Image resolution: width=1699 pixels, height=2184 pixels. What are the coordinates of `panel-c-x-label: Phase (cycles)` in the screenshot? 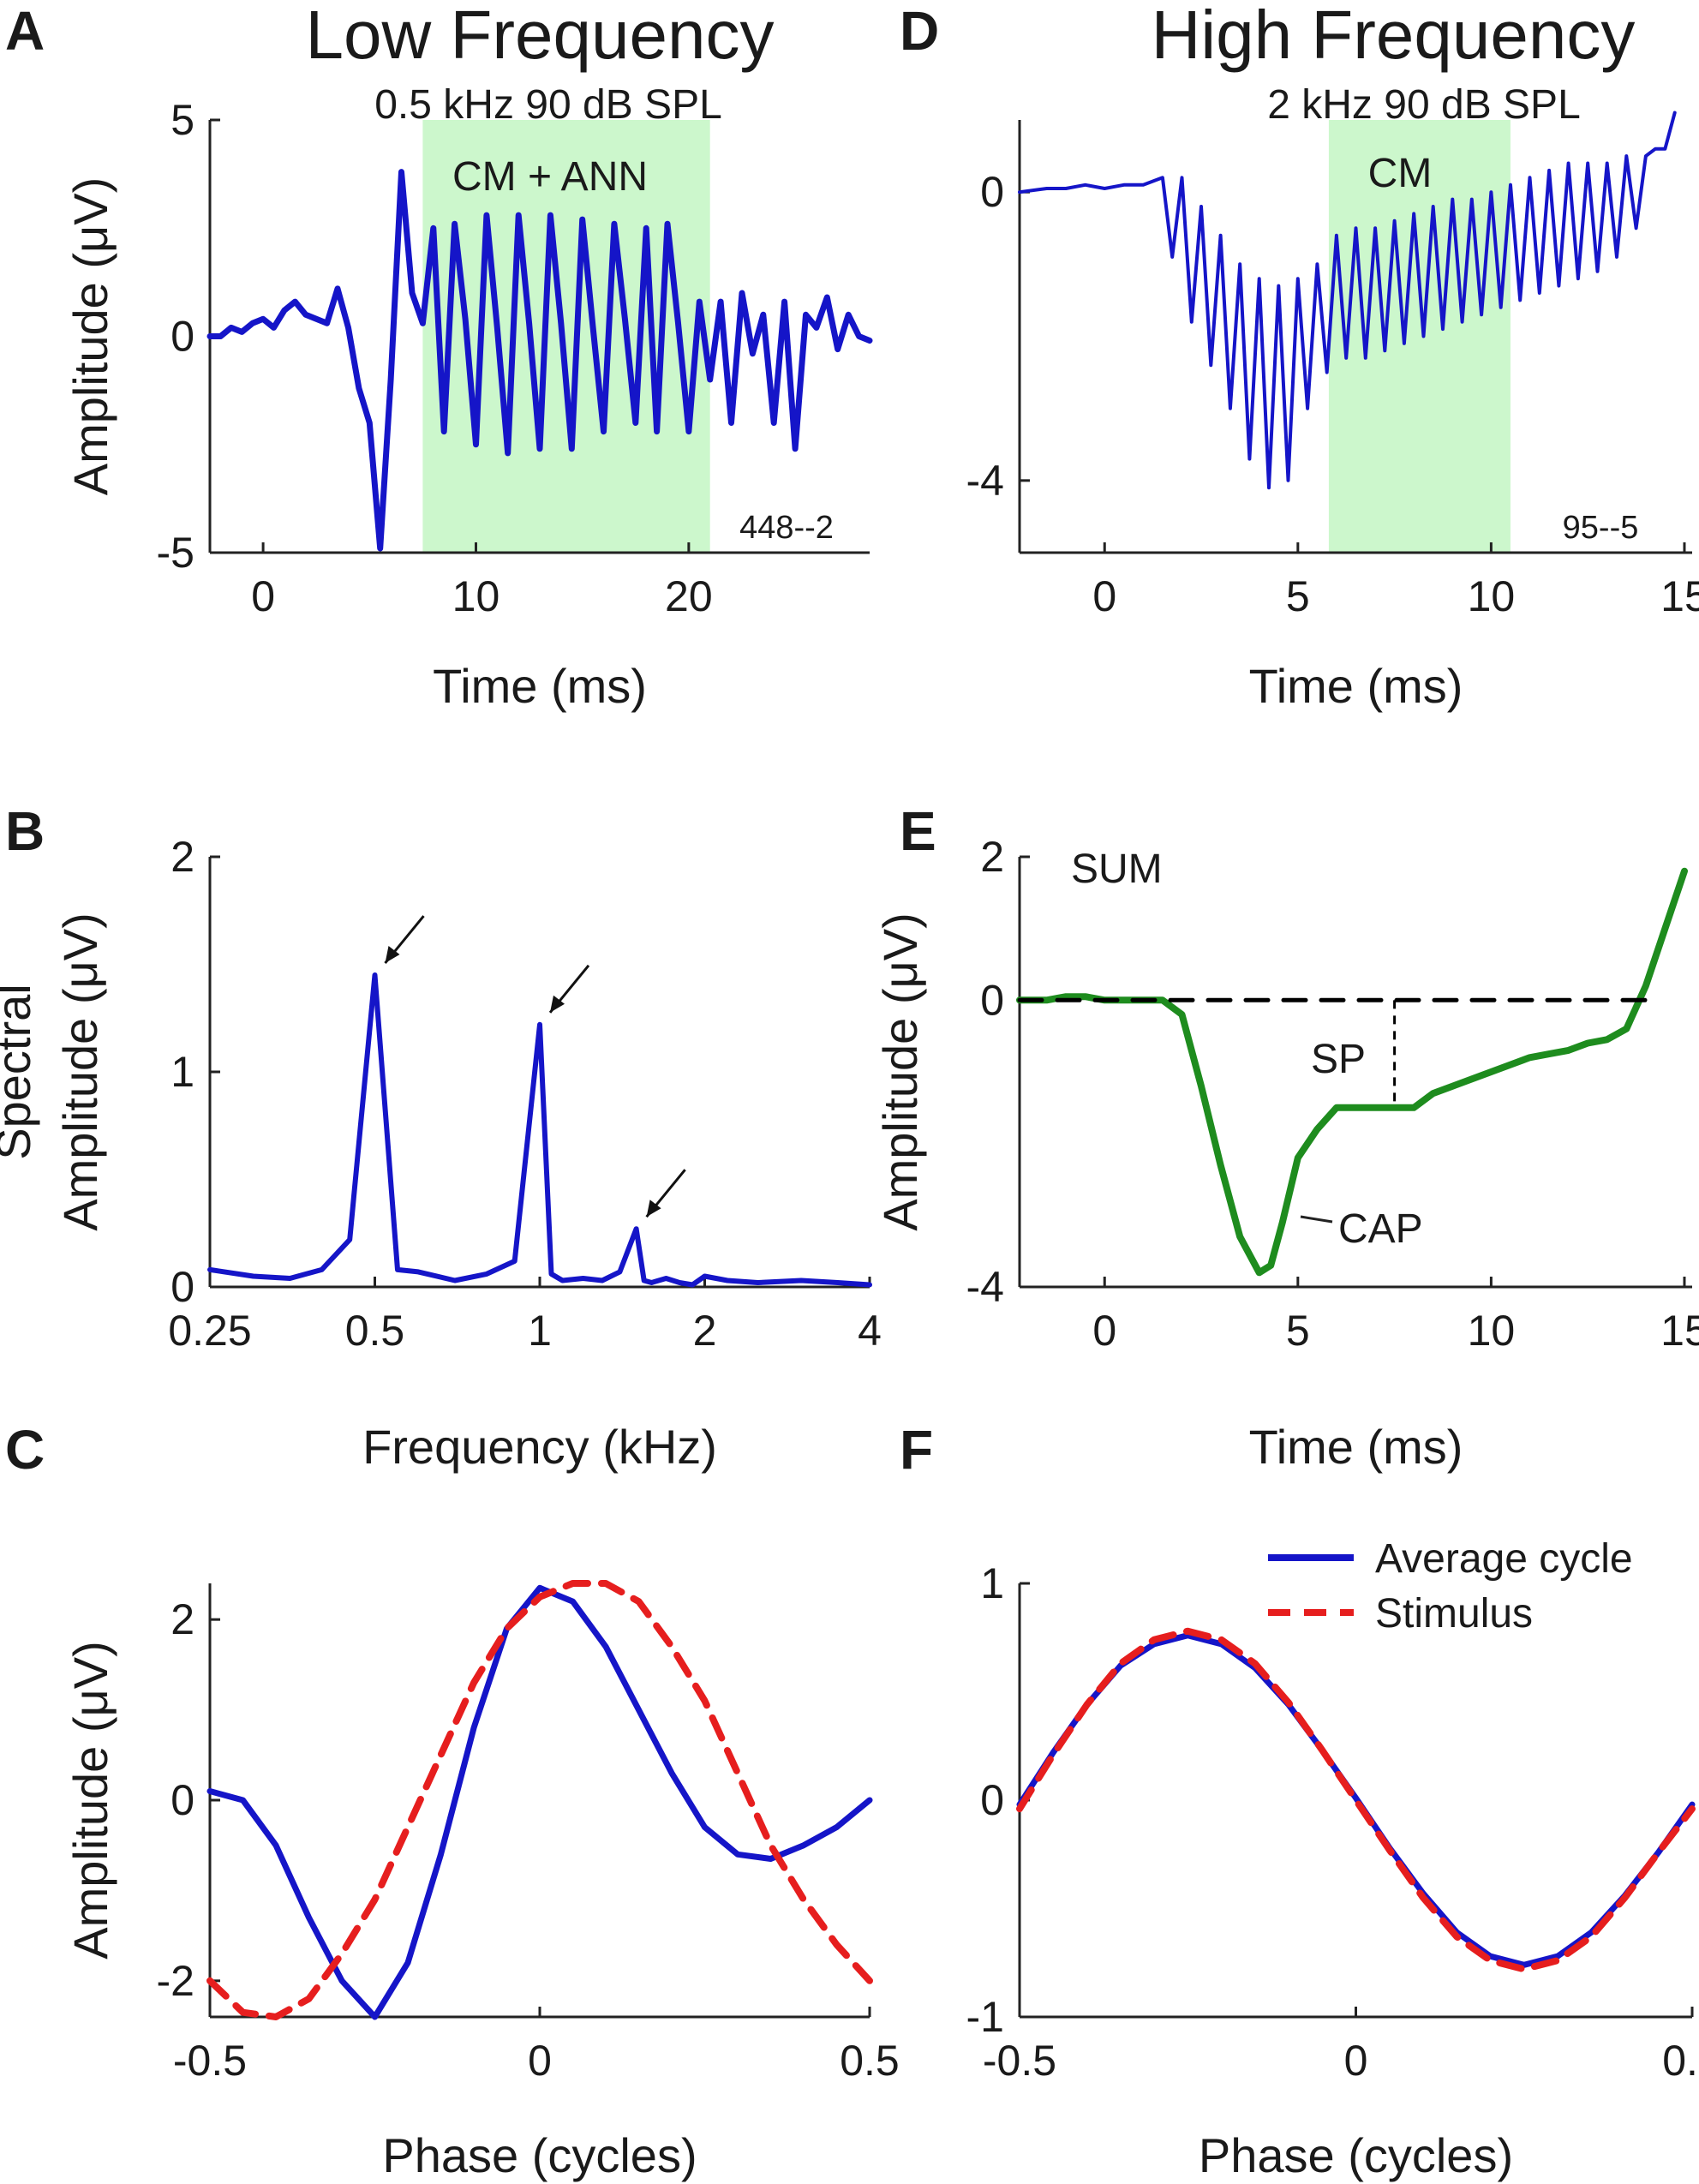 It's located at (539, 2155).